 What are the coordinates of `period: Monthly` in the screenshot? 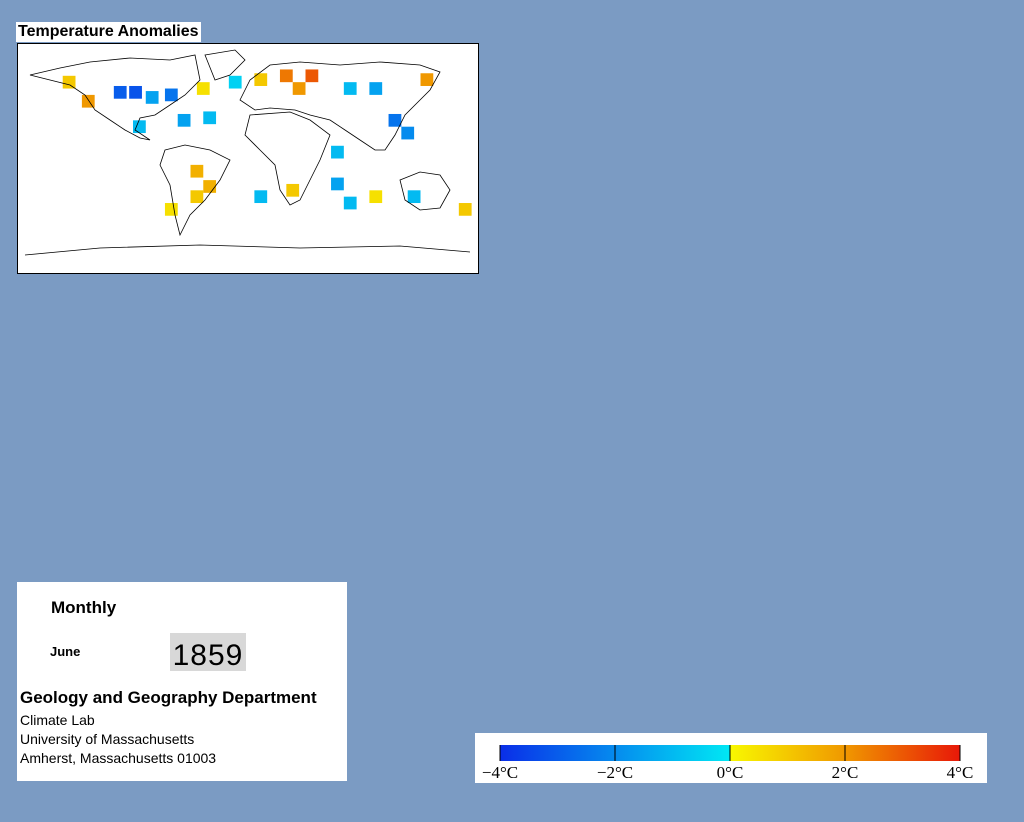 It's located at (84, 607).